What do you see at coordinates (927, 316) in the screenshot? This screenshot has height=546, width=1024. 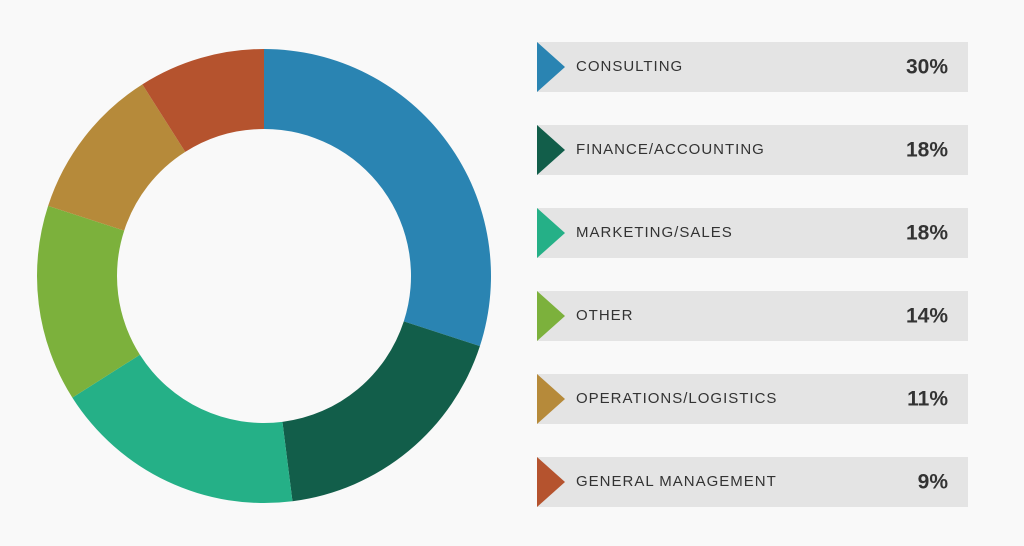 I see `value-label: 14%` at bounding box center [927, 316].